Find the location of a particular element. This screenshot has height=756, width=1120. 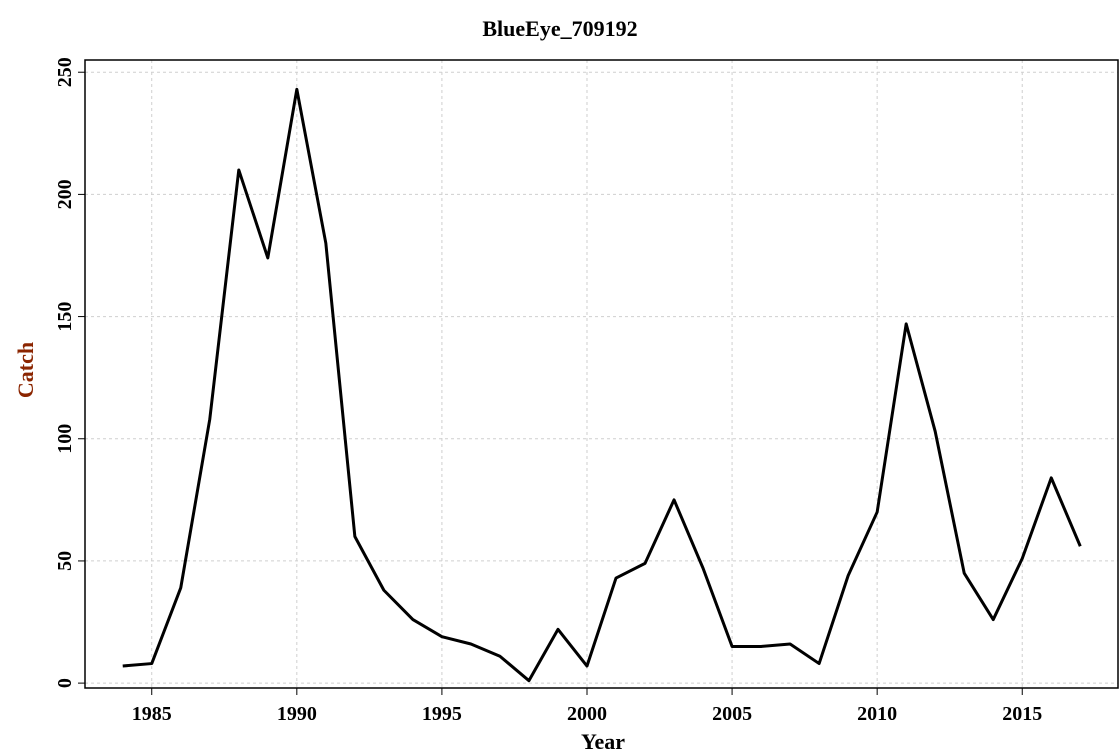

y-axis-label: Catch is located at coordinates (25, 370).